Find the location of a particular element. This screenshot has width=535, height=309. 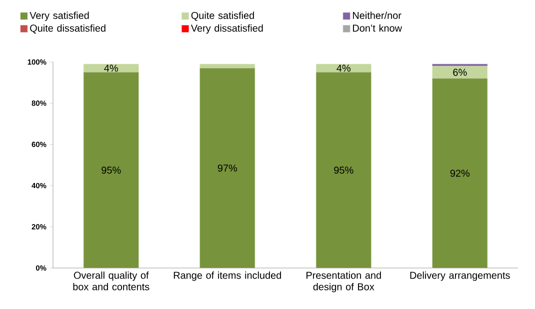

x-tick-label: Delivery arrangements is located at coordinates (460, 276).